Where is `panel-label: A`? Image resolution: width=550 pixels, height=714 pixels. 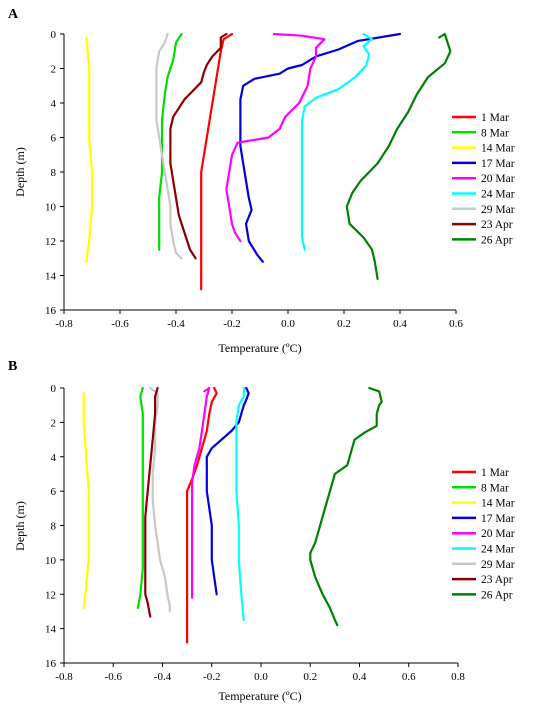 panel-label: A is located at coordinates (13, 14).